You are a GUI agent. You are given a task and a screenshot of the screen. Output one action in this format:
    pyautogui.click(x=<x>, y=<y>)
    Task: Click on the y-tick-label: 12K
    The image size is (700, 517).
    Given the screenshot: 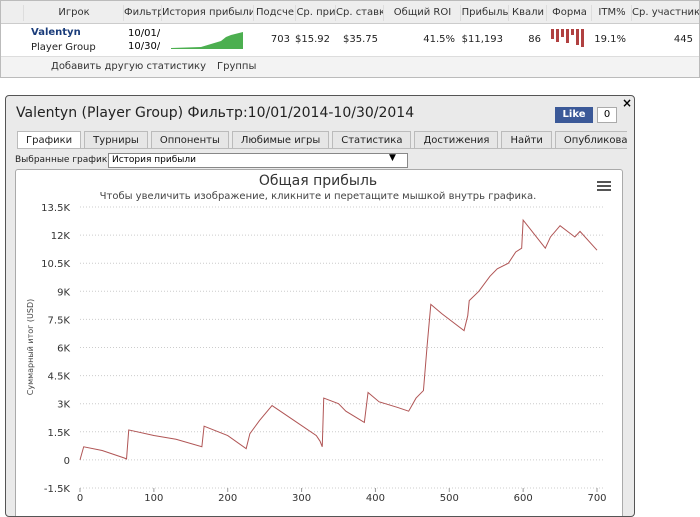 What is the action you would take?
    pyautogui.click(x=61, y=236)
    